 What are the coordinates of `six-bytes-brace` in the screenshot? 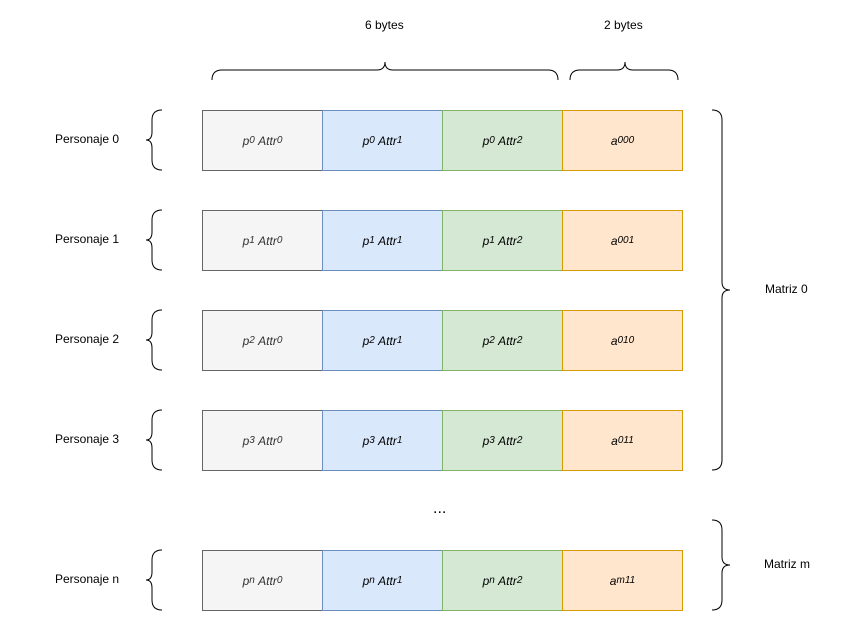 It's located at (385, 71).